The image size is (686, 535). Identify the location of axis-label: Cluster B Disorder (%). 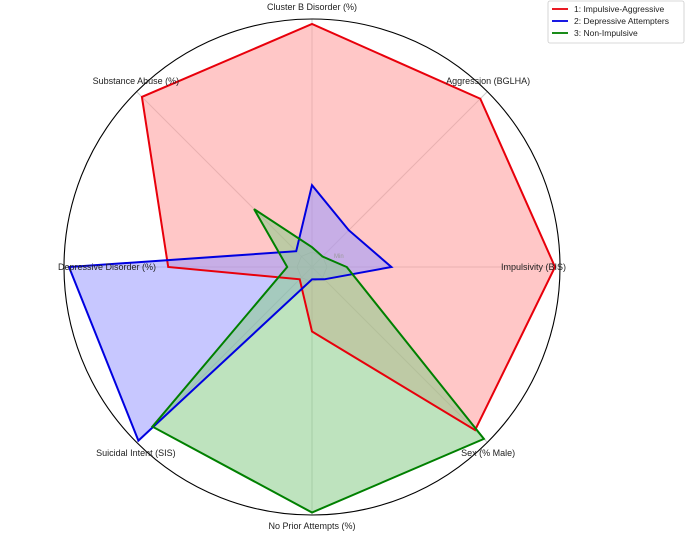
(312, 7).